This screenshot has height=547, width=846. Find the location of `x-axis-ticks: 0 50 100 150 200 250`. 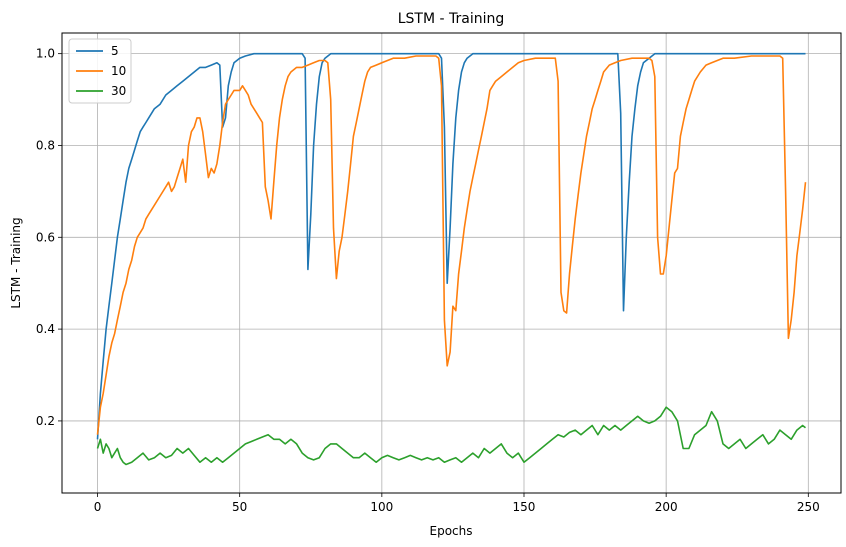

x-axis-ticks: 0 50 100 150 200 250 is located at coordinates (457, 503).